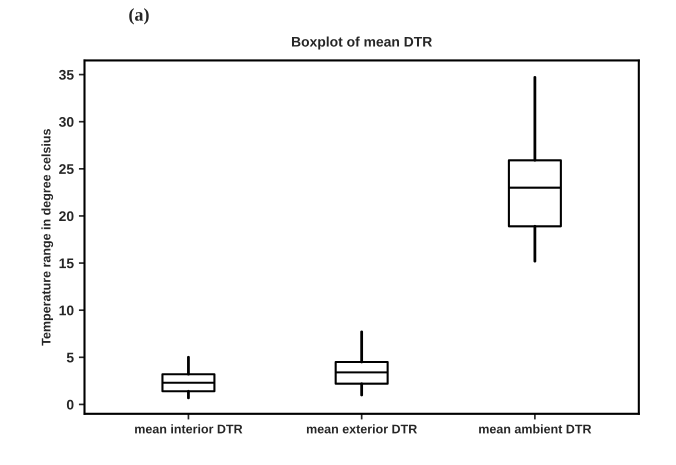 This screenshot has width=676, height=465. I want to click on y-tick-label: 25, so click(66, 169).